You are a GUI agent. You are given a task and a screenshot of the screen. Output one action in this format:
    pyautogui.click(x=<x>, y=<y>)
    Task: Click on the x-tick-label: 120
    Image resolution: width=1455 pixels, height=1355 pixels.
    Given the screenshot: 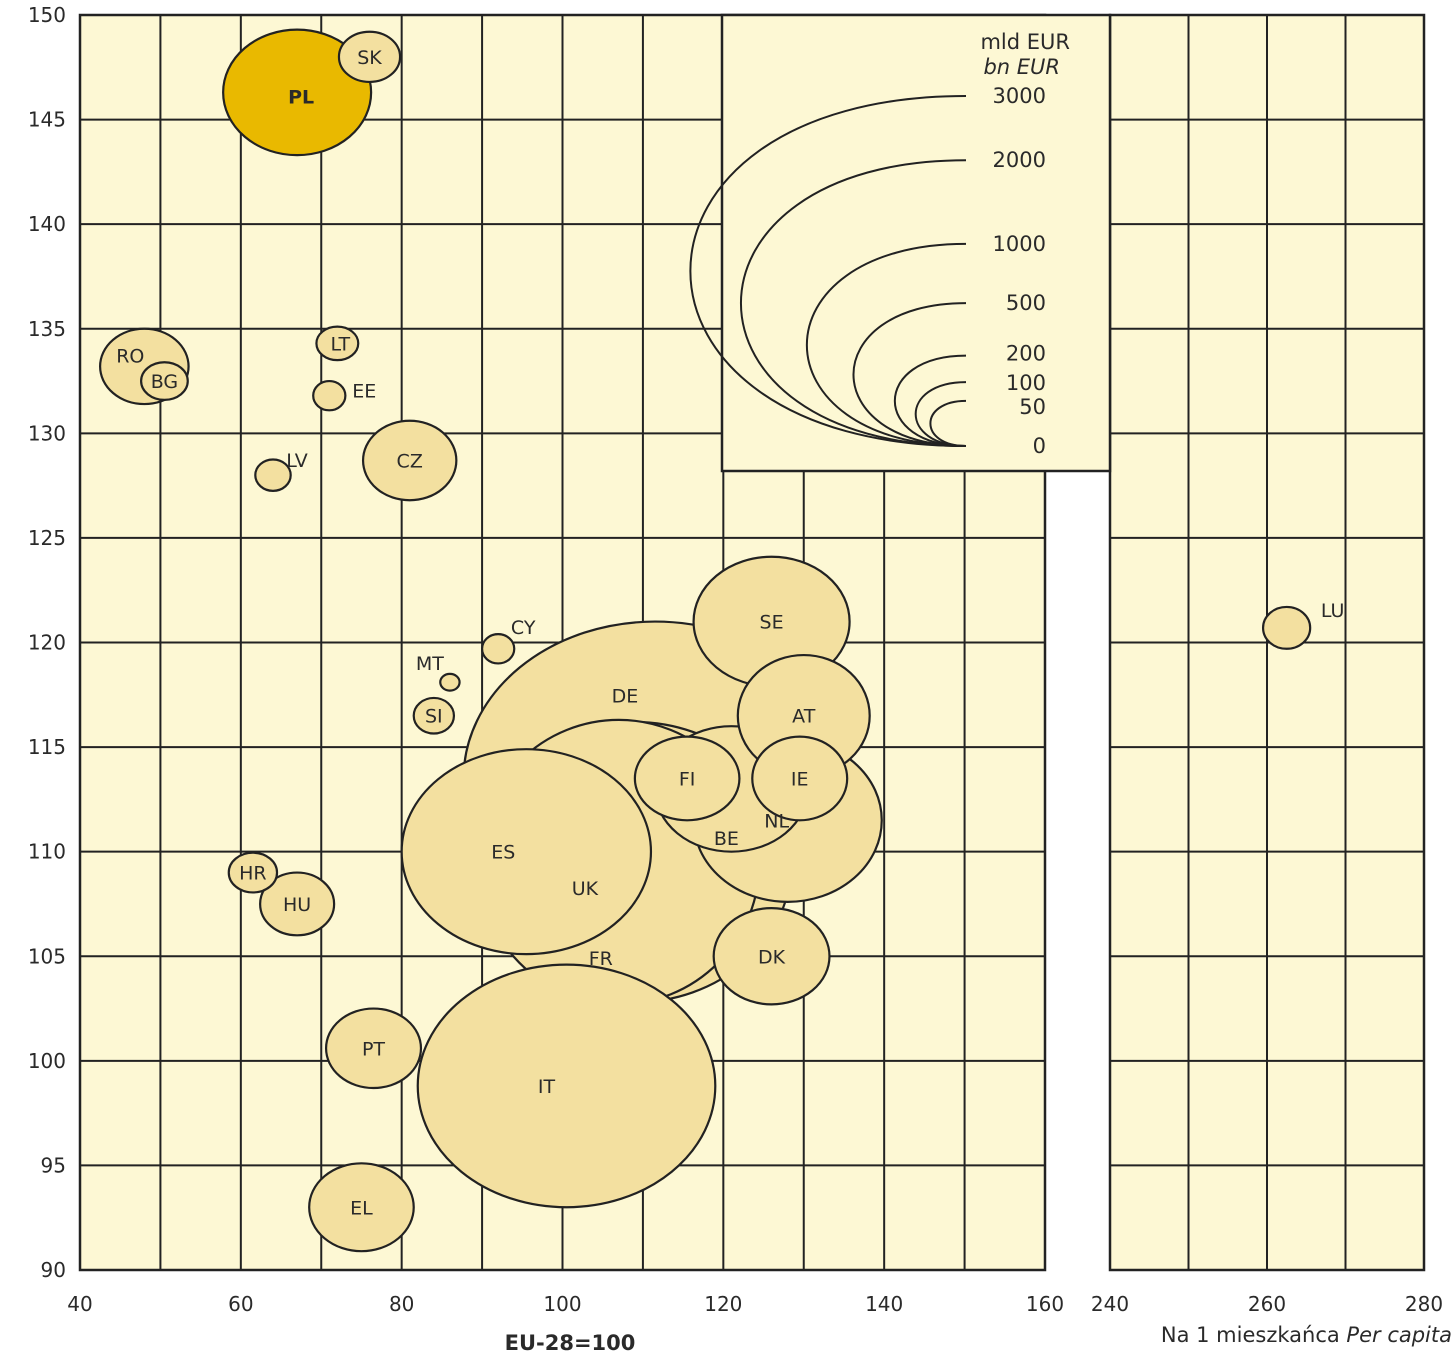 What is the action you would take?
    pyautogui.click(x=723, y=1304)
    